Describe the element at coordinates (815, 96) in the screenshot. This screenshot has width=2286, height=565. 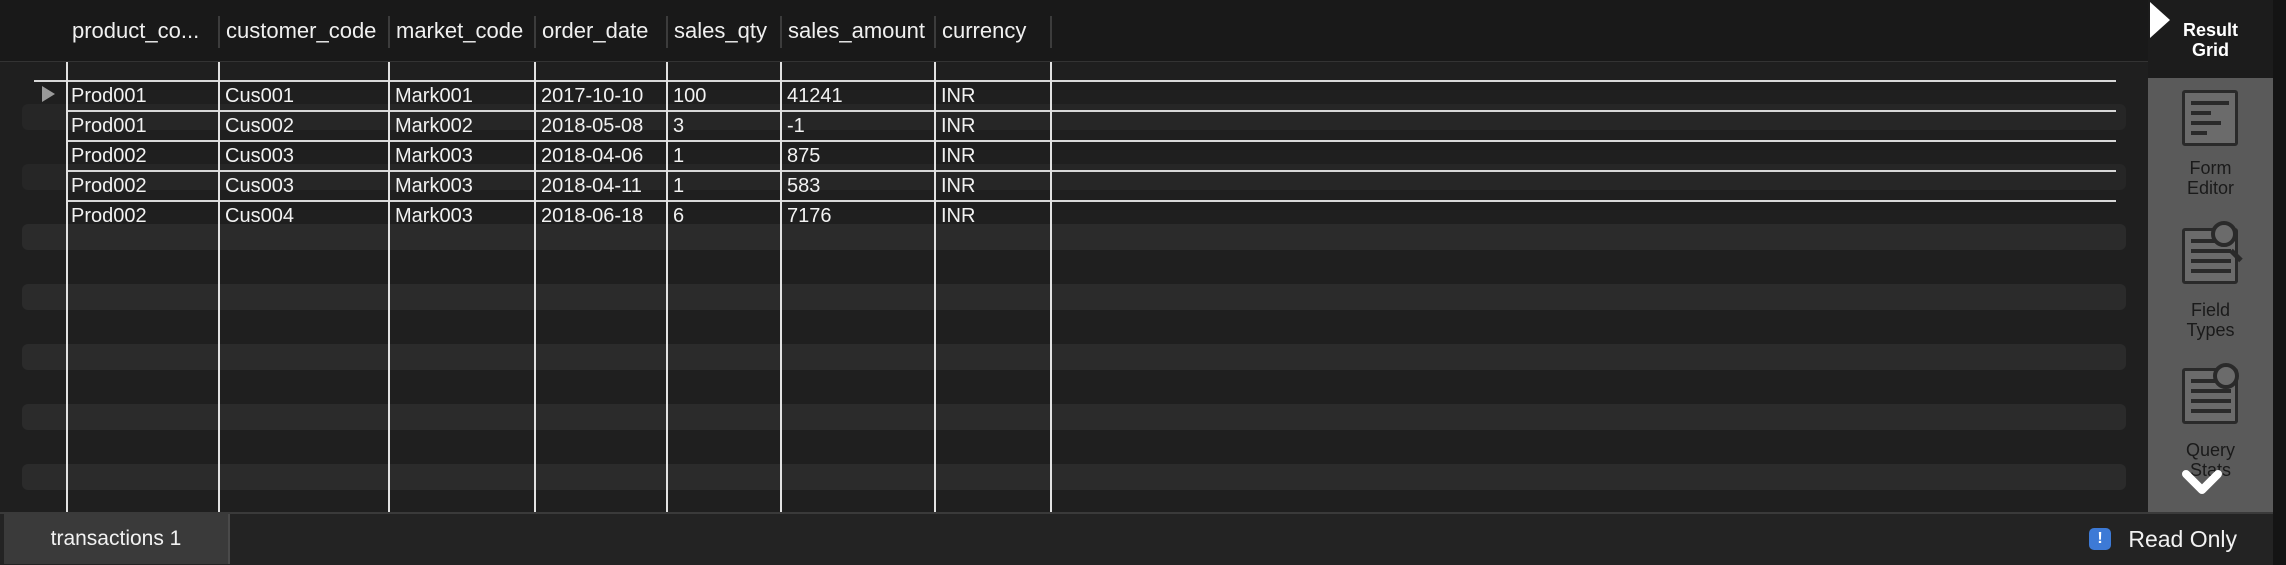
I see `cell-sales-amount: 41241` at that location.